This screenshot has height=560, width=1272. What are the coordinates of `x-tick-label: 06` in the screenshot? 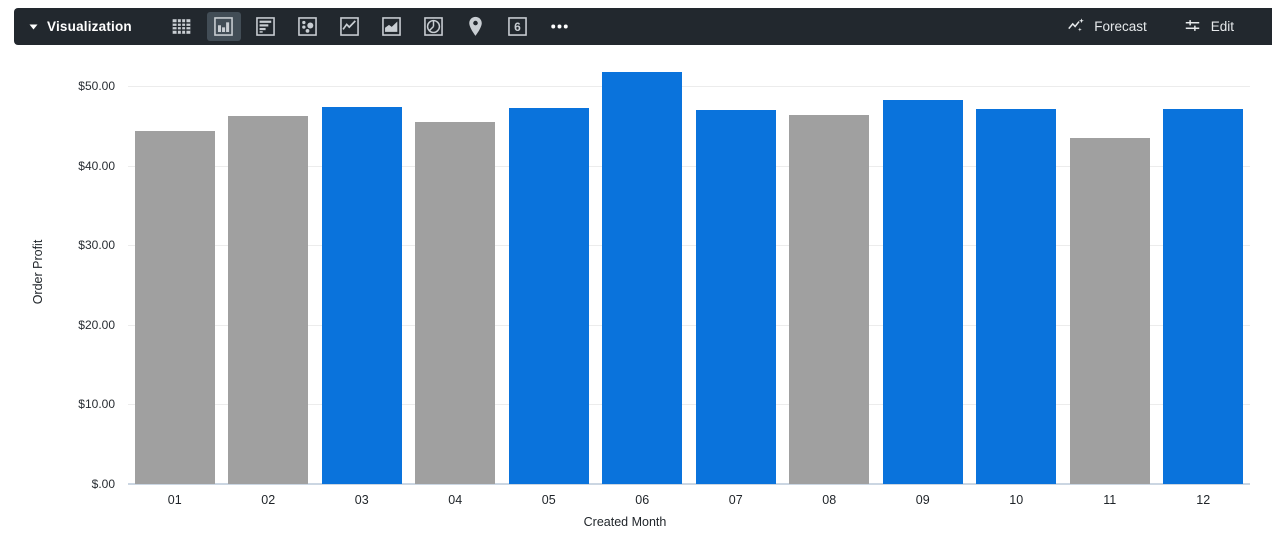 It's located at (642, 500).